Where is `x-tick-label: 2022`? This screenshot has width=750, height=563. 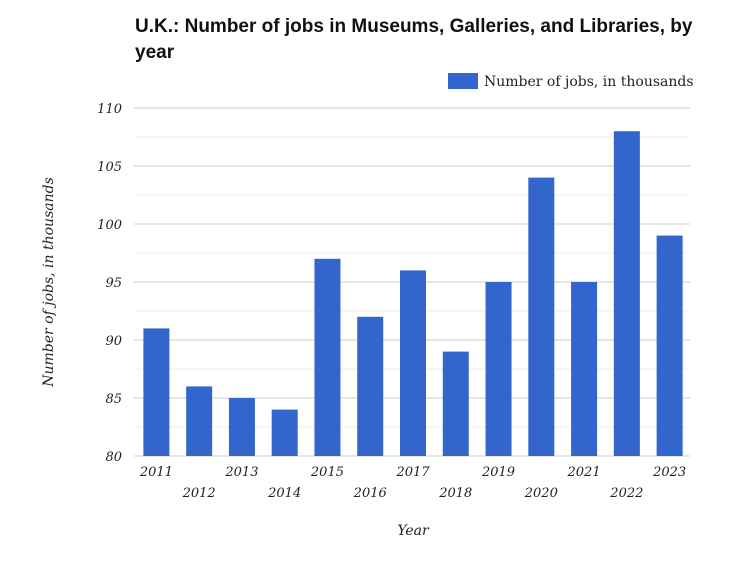 x-tick-label: 2022 is located at coordinates (626, 493).